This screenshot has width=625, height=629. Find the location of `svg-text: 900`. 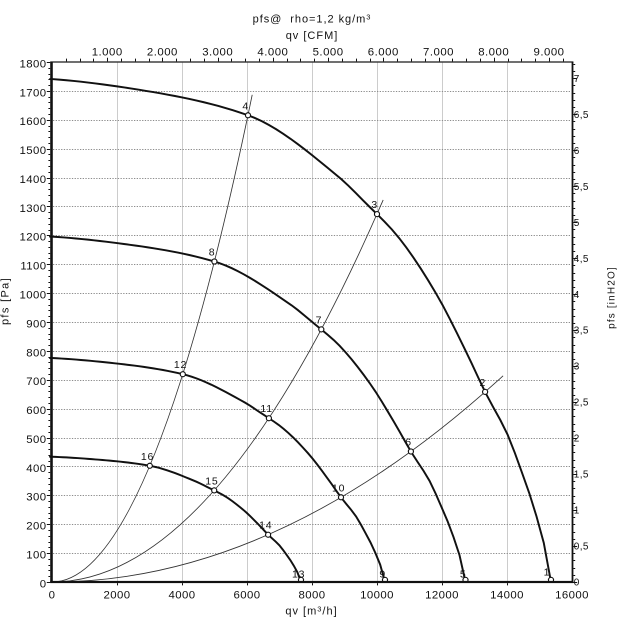

svg-text: 900 is located at coordinates (36, 324).